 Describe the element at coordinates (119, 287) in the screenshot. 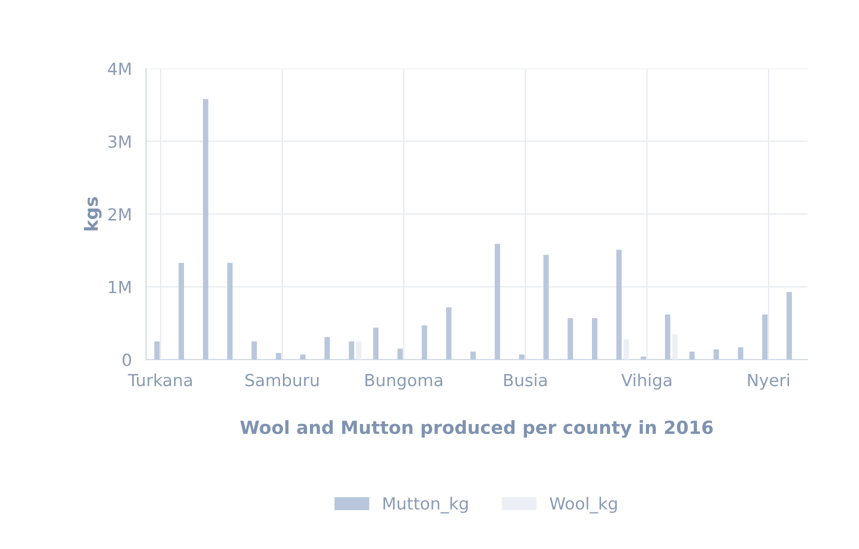

I see `y-tick-label: 1M` at that location.